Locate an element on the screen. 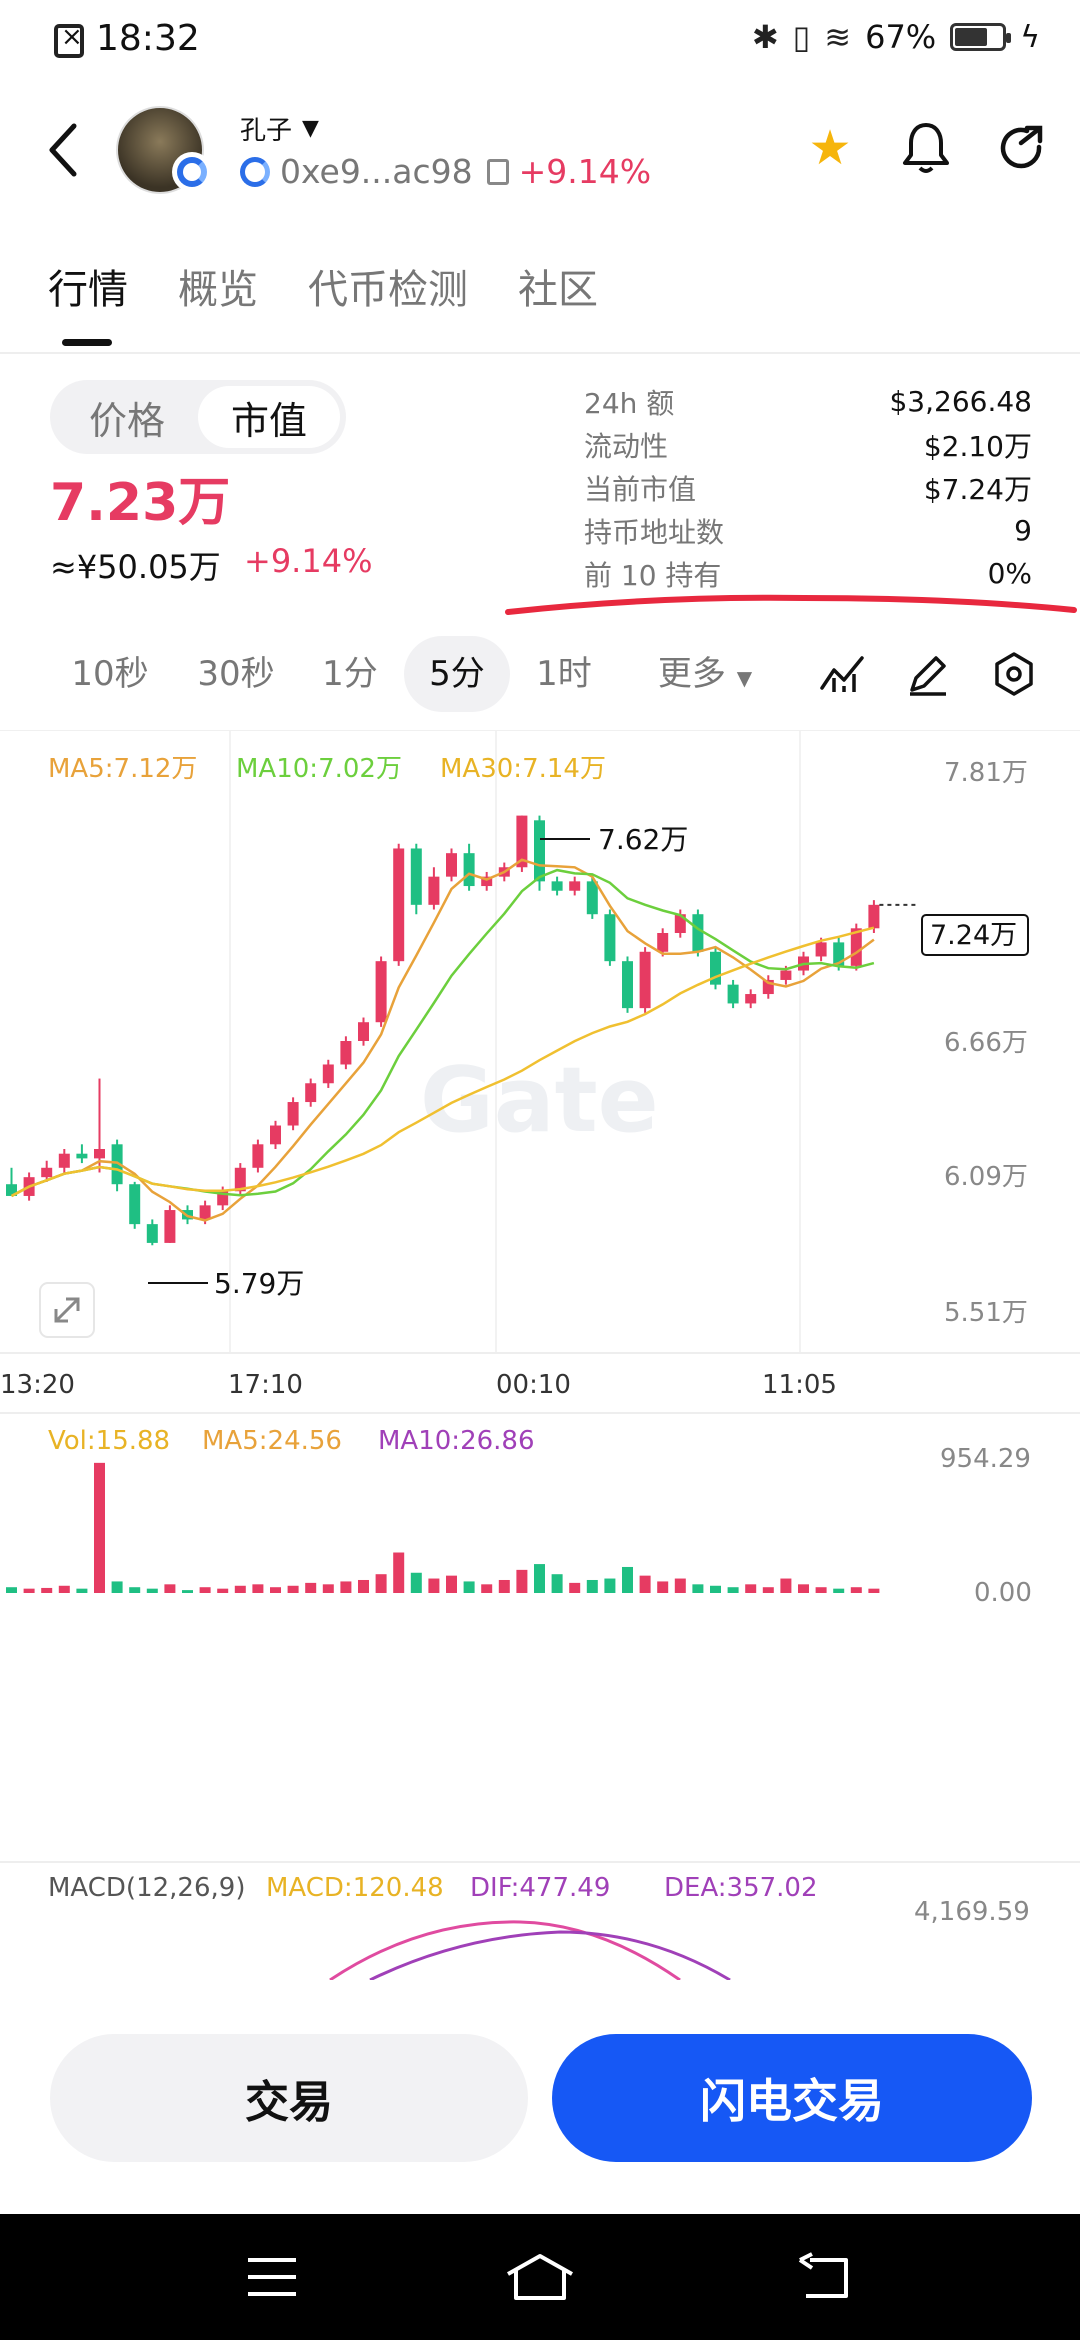  stat-value: 0% is located at coordinates (1009, 573).